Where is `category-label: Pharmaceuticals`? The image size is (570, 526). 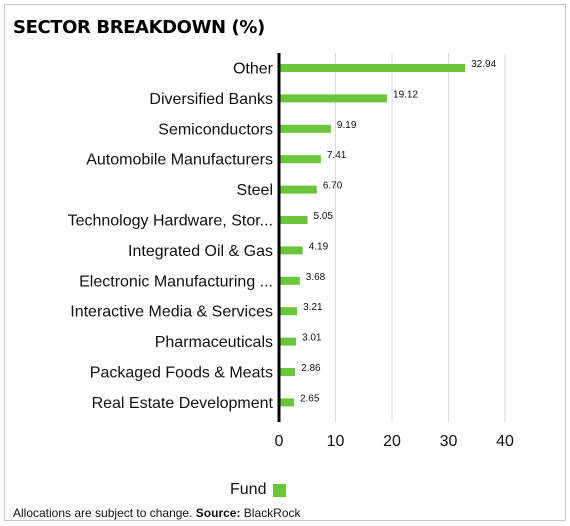 category-label: Pharmaceuticals is located at coordinates (214, 342).